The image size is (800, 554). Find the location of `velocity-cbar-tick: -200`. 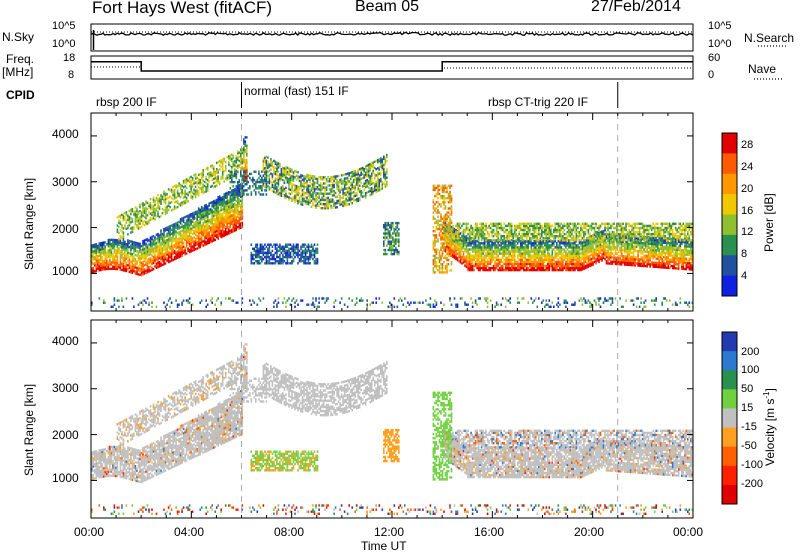

velocity-cbar-tick: -200 is located at coordinates (752, 484).